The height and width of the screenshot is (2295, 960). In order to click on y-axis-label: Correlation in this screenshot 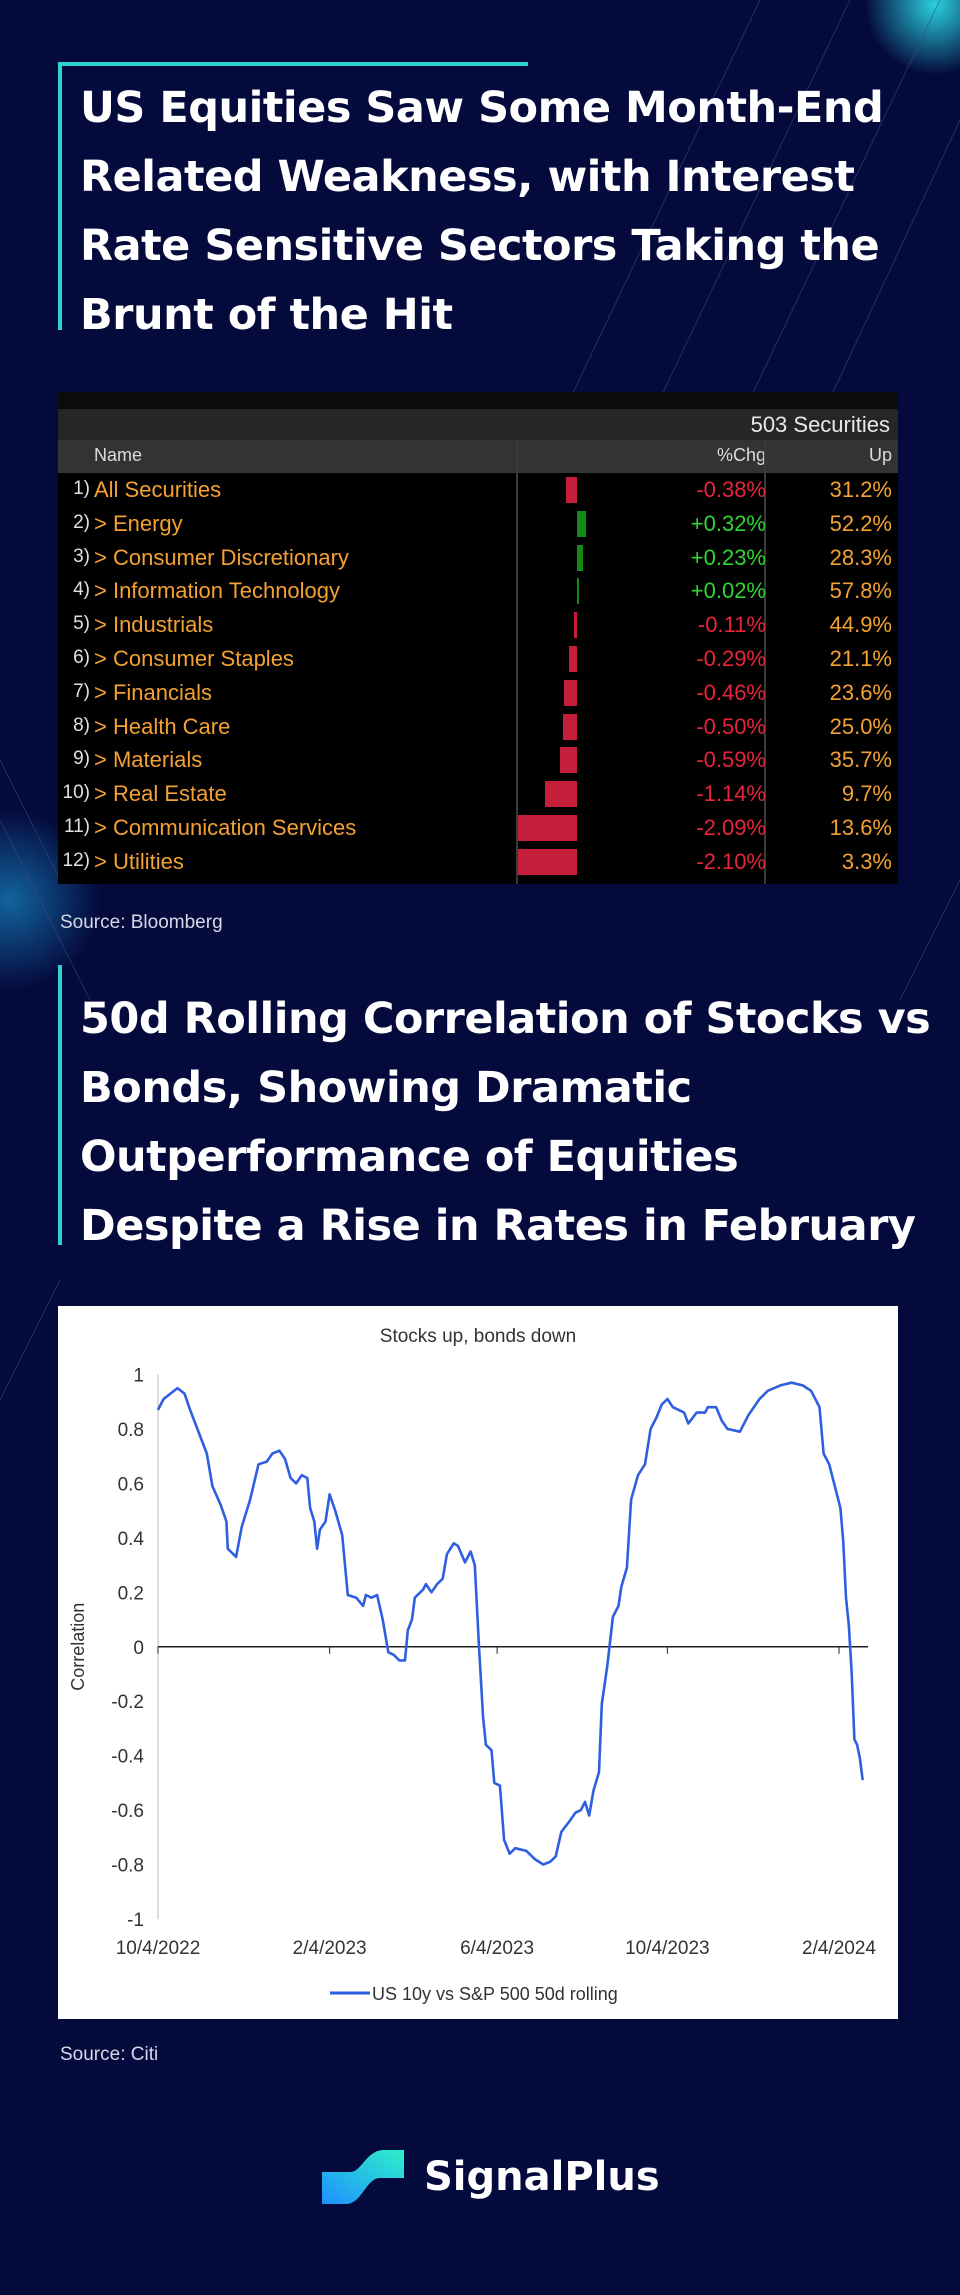, I will do `click(78, 1647)`.